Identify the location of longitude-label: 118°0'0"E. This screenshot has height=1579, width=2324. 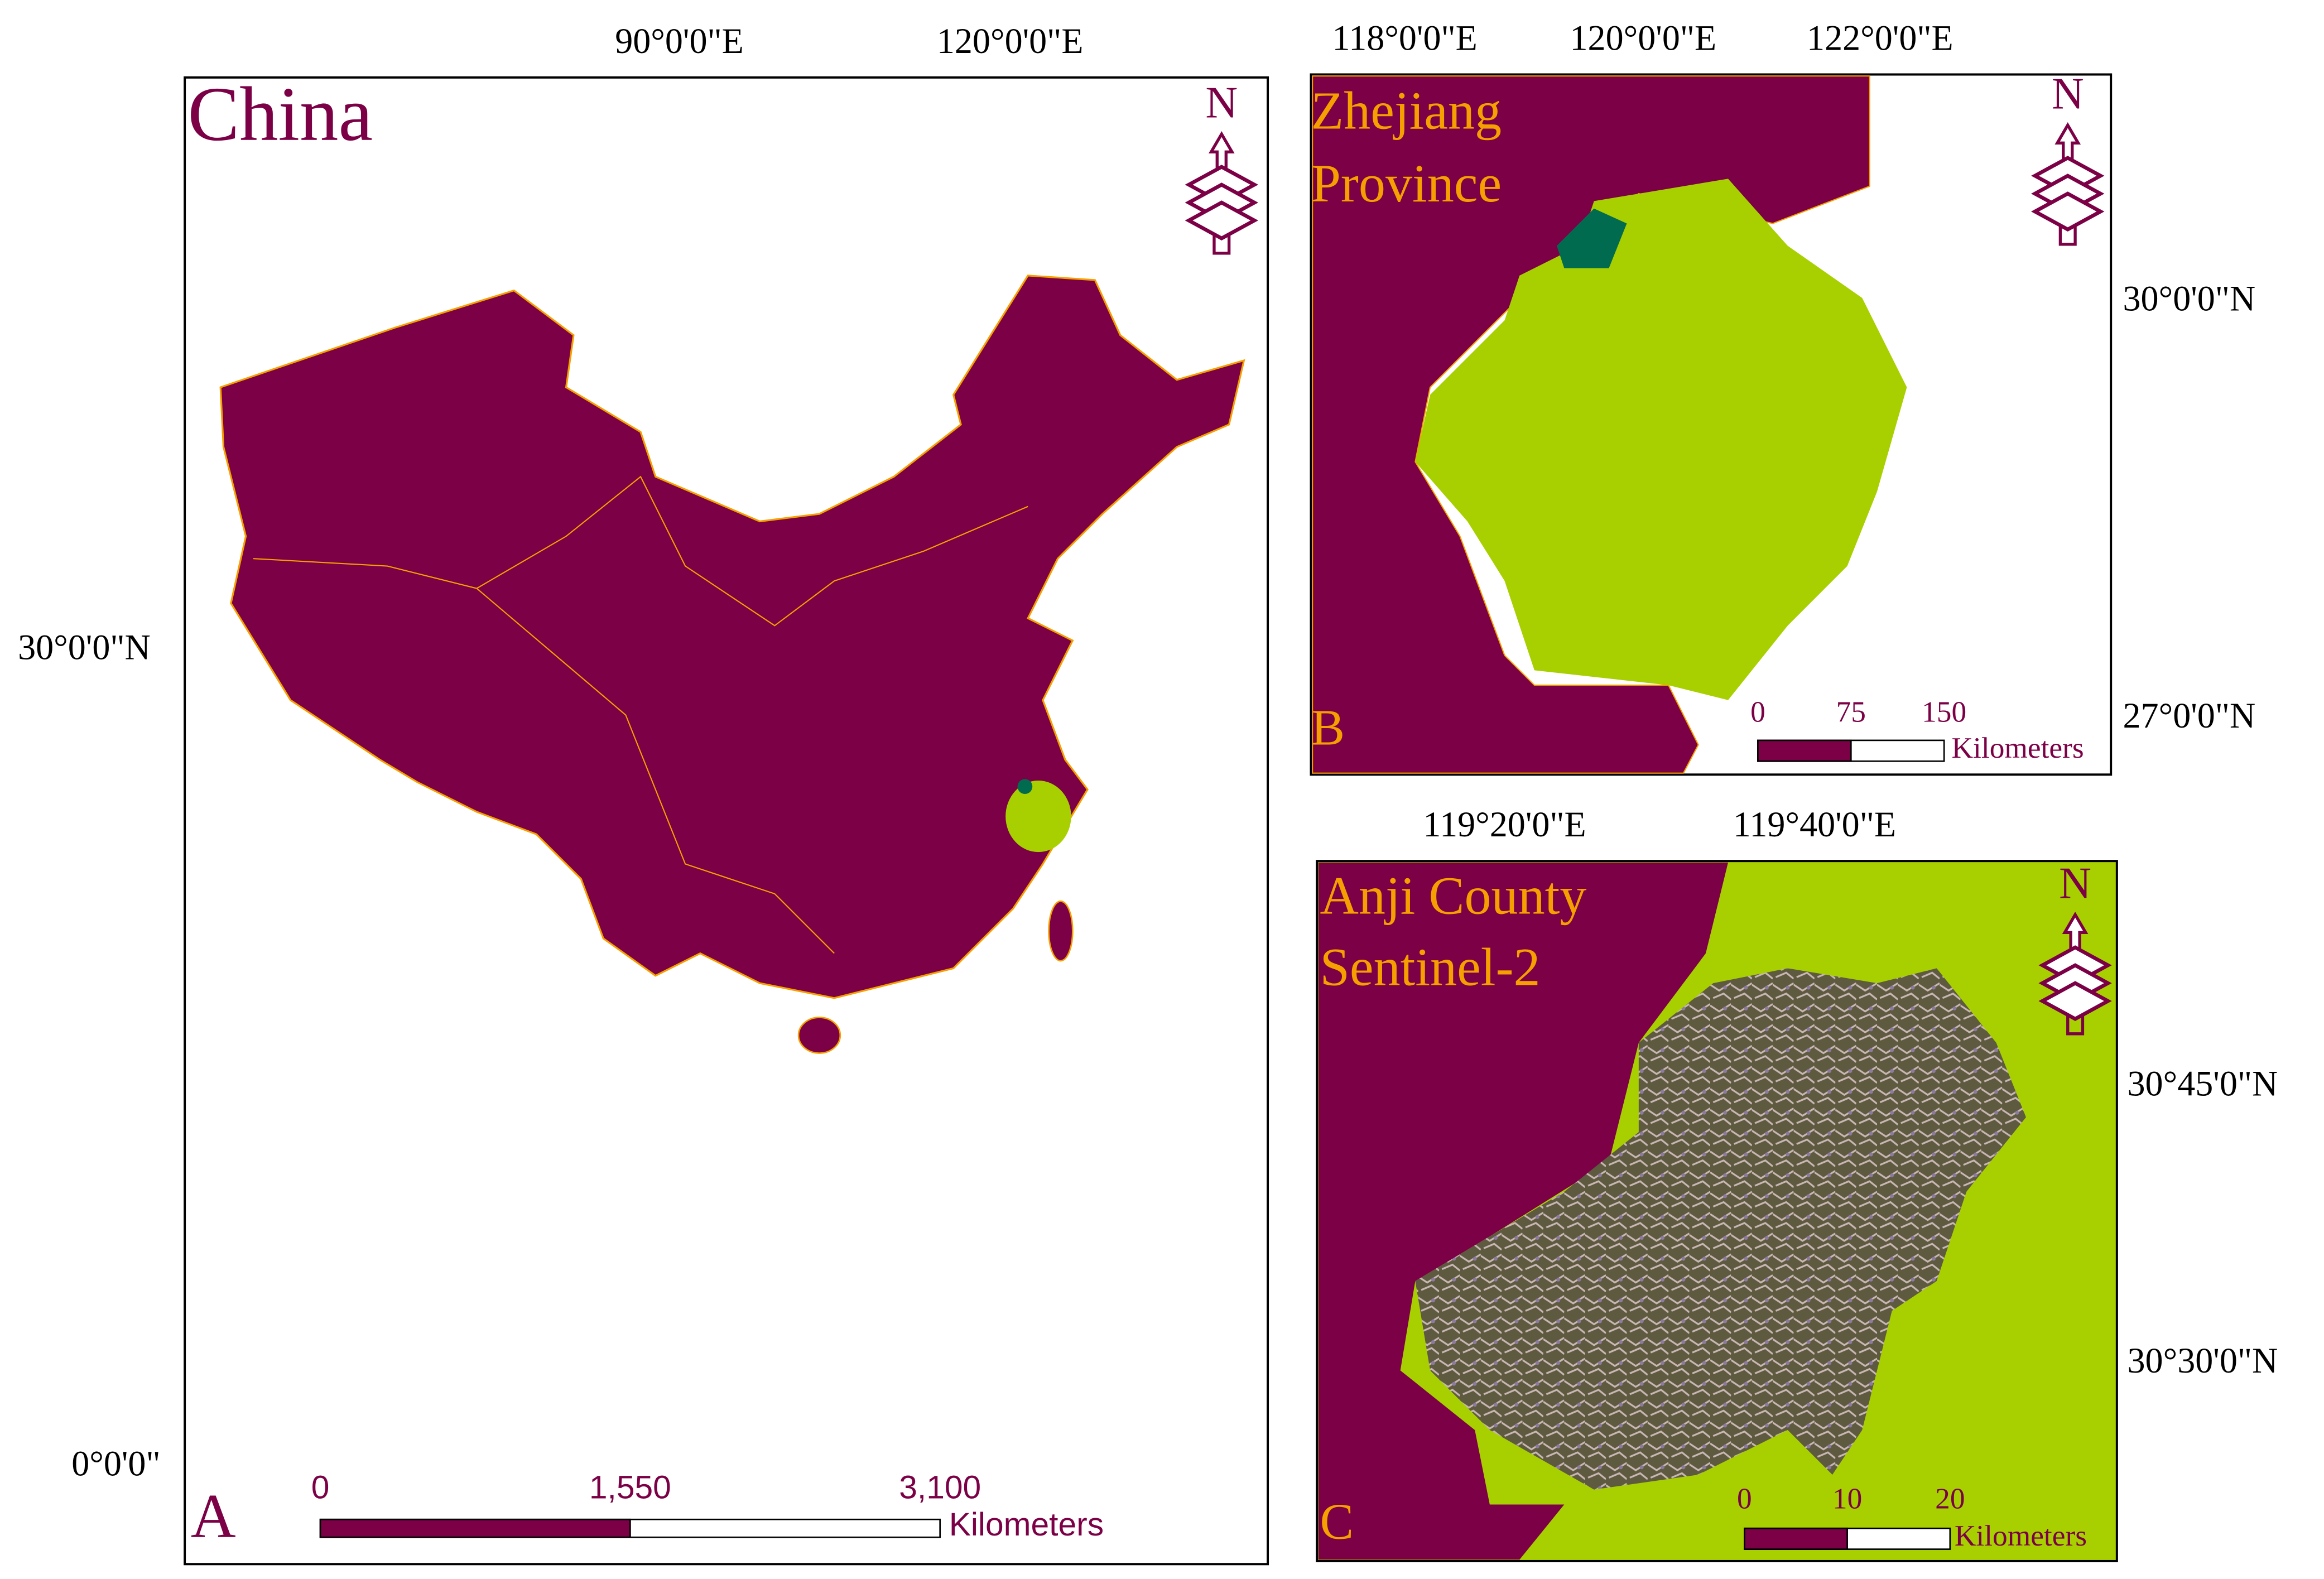
(1405, 37).